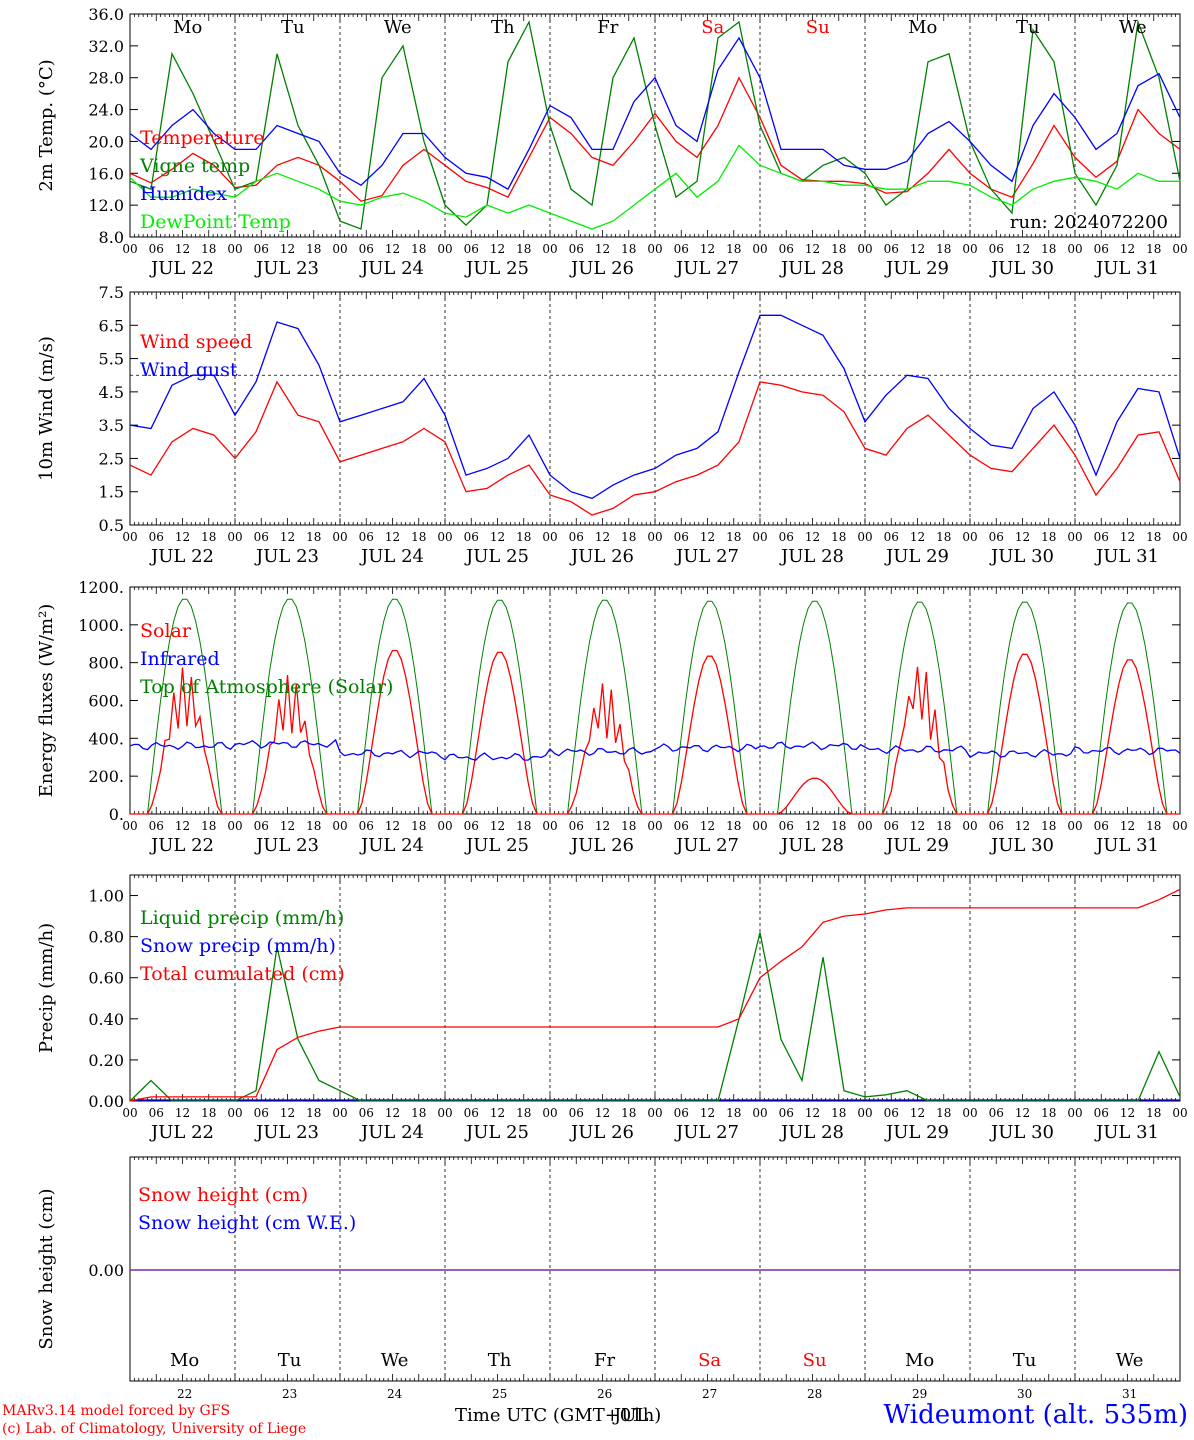  Describe the element at coordinates (111, 458) in the screenshot. I see `y-tick-label: 2.5` at that location.